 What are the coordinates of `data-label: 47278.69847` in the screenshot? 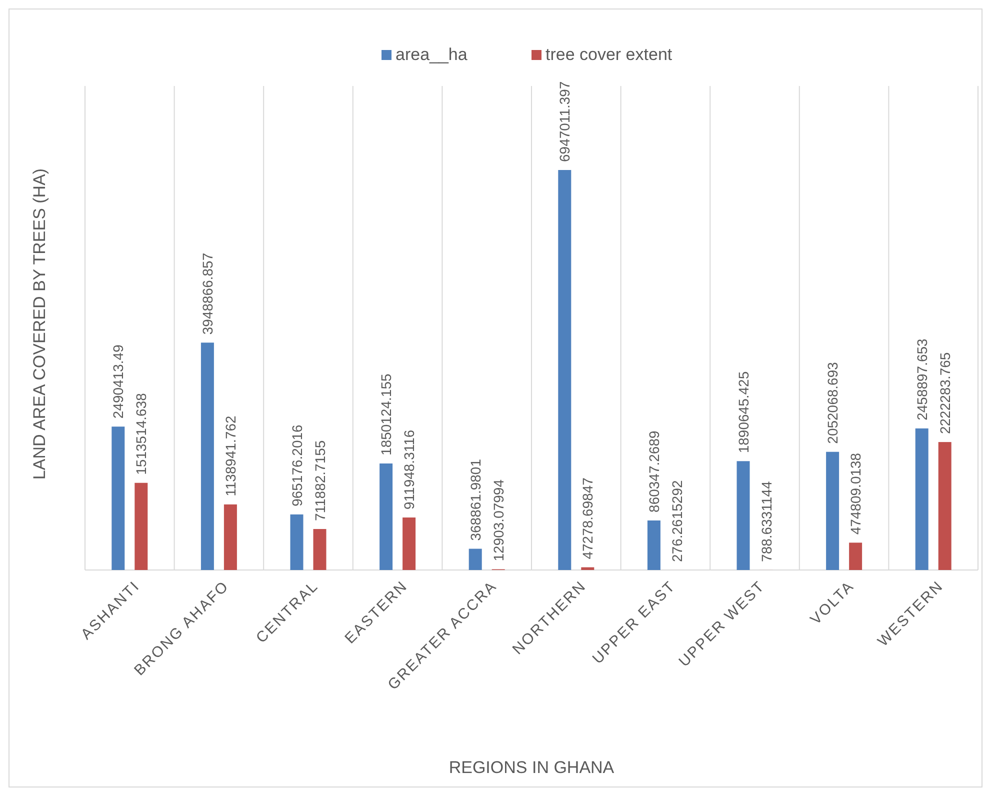 It's located at (588, 518).